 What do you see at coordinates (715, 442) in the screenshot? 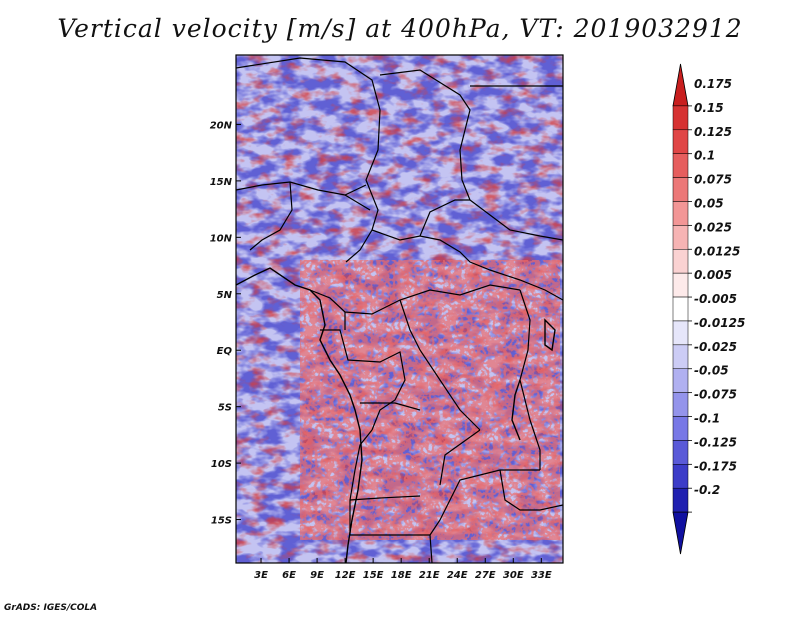
I see `colorbar-label: -0.125` at bounding box center [715, 442].